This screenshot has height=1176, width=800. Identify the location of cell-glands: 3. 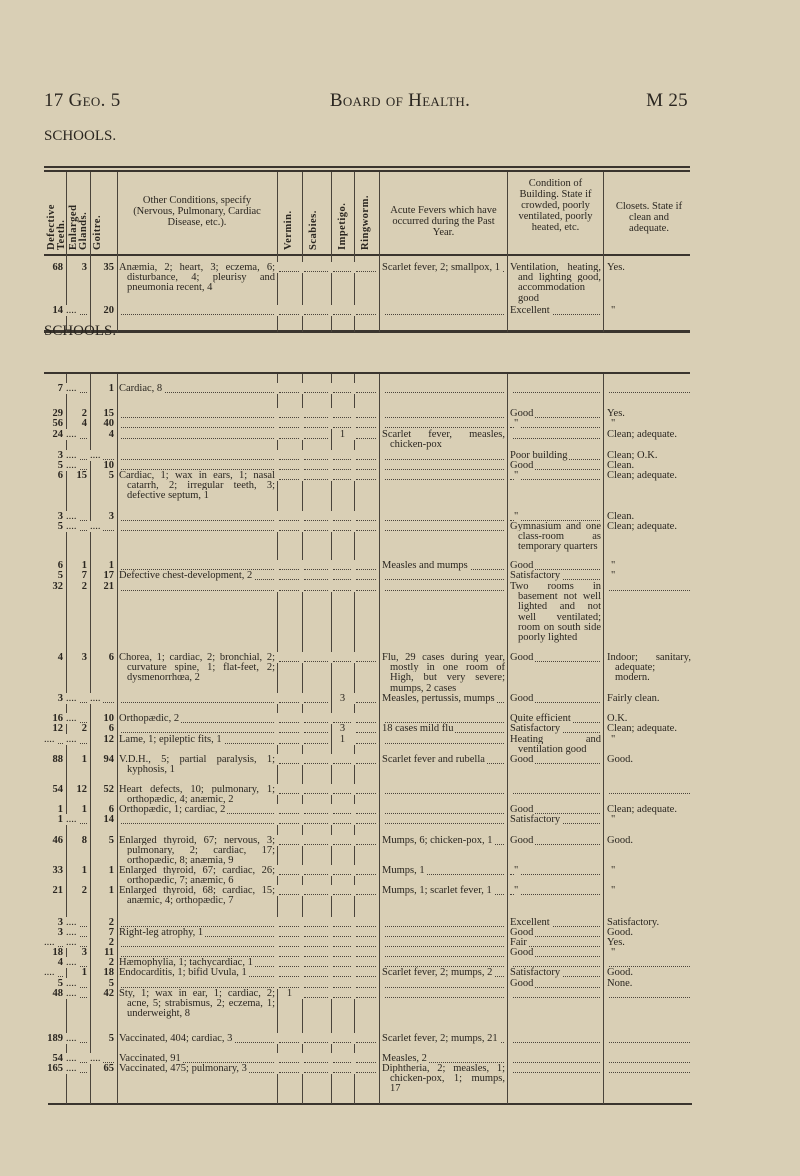
(78, 267).